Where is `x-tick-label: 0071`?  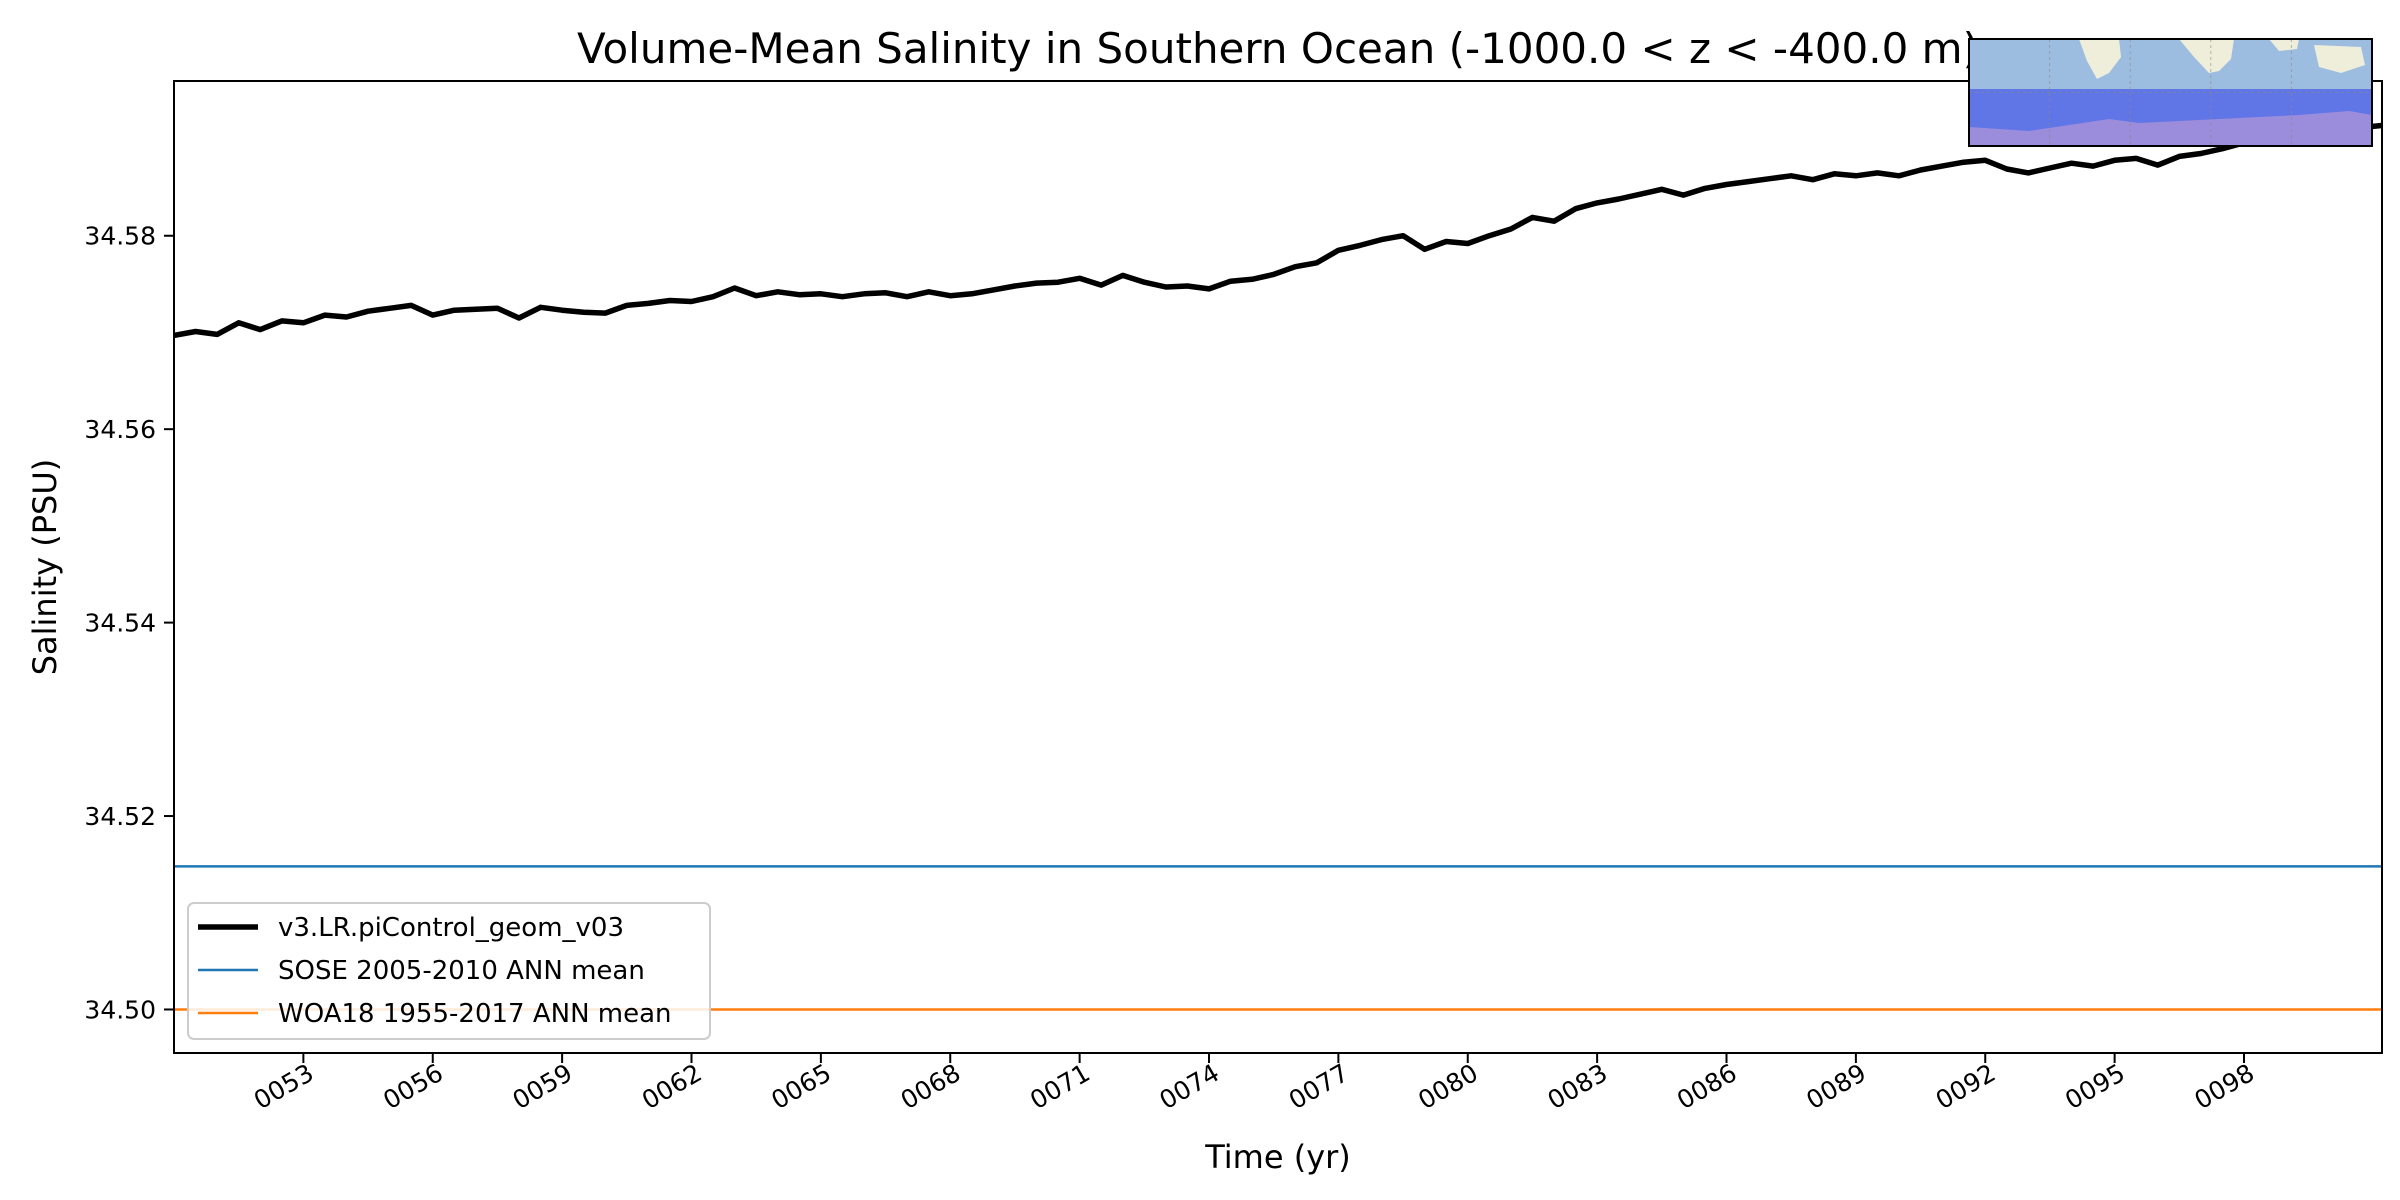
x-tick-label: 0071 is located at coordinates (1060, 1086).